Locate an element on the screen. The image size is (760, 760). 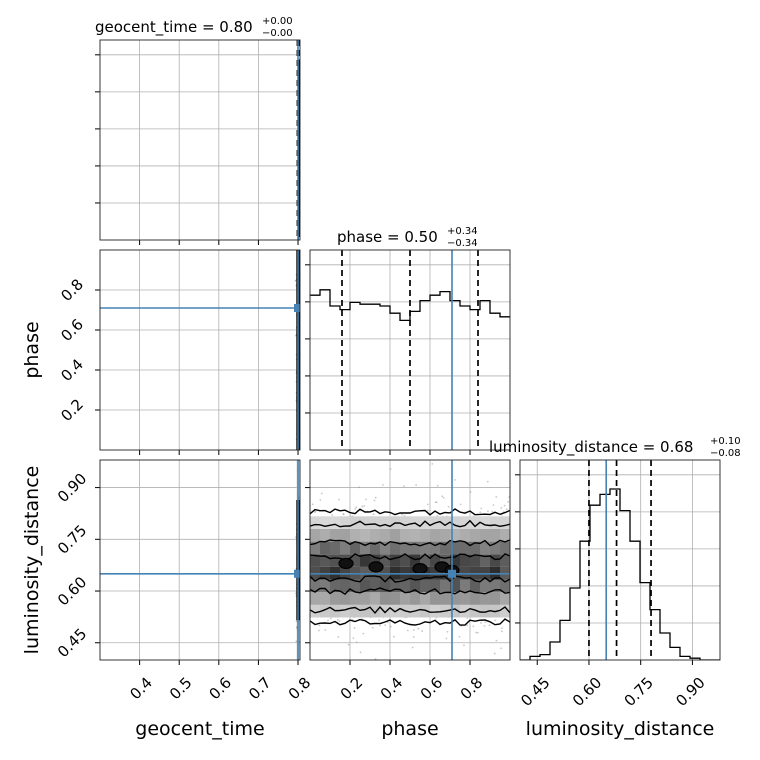
density-layer is located at coordinates (200, 347).